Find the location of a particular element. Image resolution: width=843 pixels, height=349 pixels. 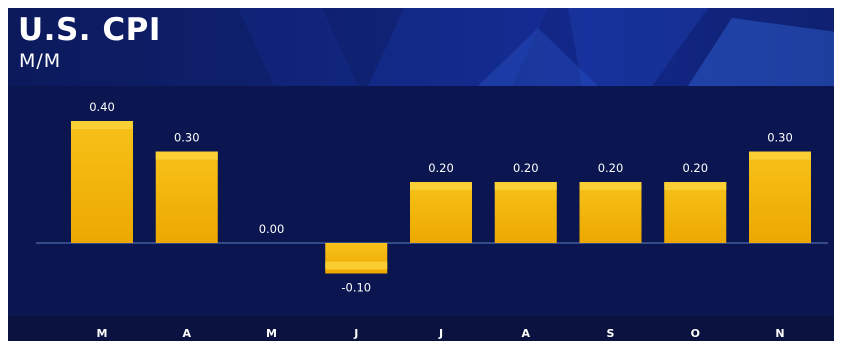

x-tick-label-8: N is located at coordinates (779, 333).